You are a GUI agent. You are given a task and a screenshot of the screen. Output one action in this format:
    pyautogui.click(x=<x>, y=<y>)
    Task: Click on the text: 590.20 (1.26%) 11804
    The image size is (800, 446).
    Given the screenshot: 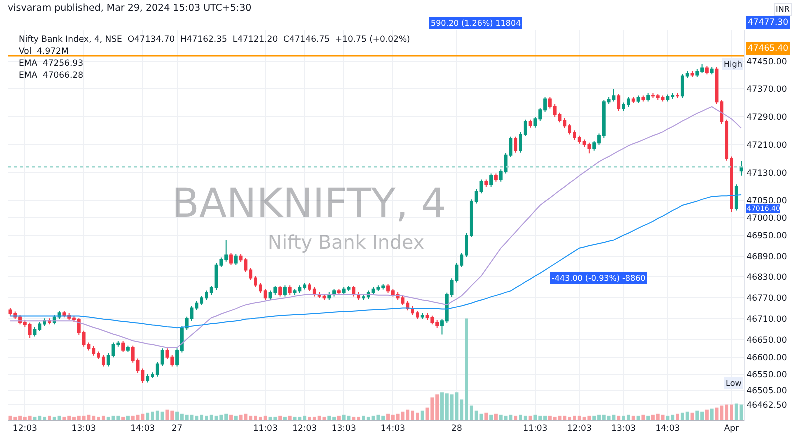 What is the action you would take?
    pyautogui.click(x=476, y=23)
    